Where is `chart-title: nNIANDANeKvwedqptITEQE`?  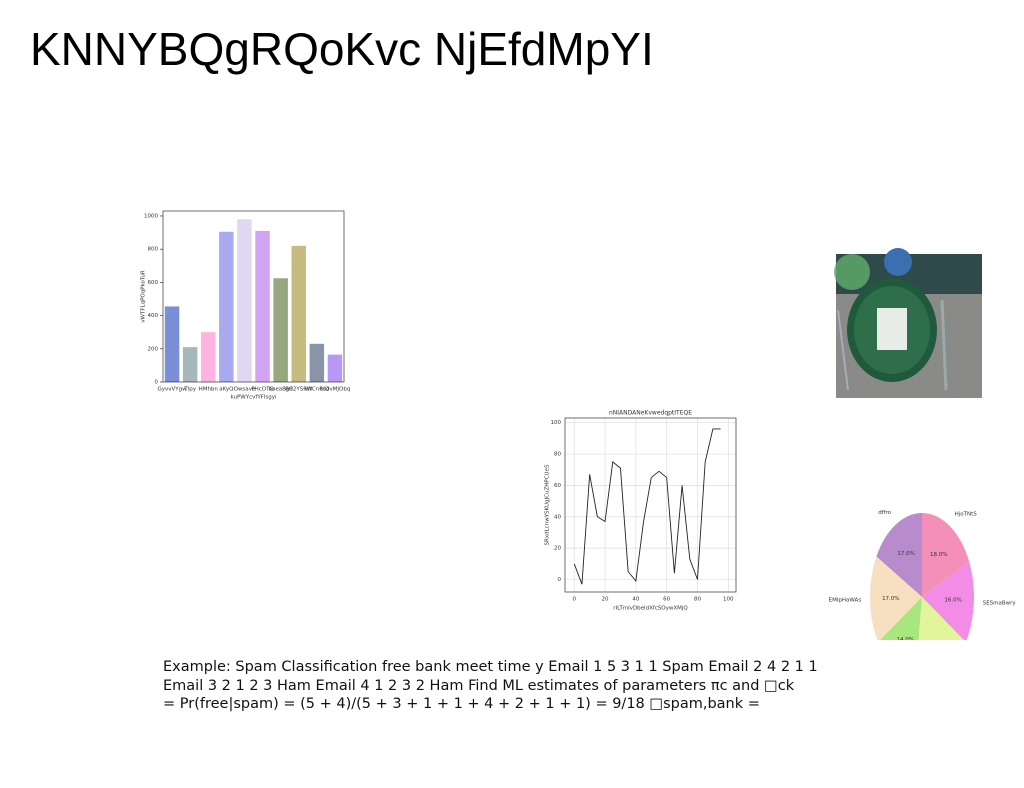
chart-title: nNIANDANeKvwedqptITEQE is located at coordinates (650, 413).